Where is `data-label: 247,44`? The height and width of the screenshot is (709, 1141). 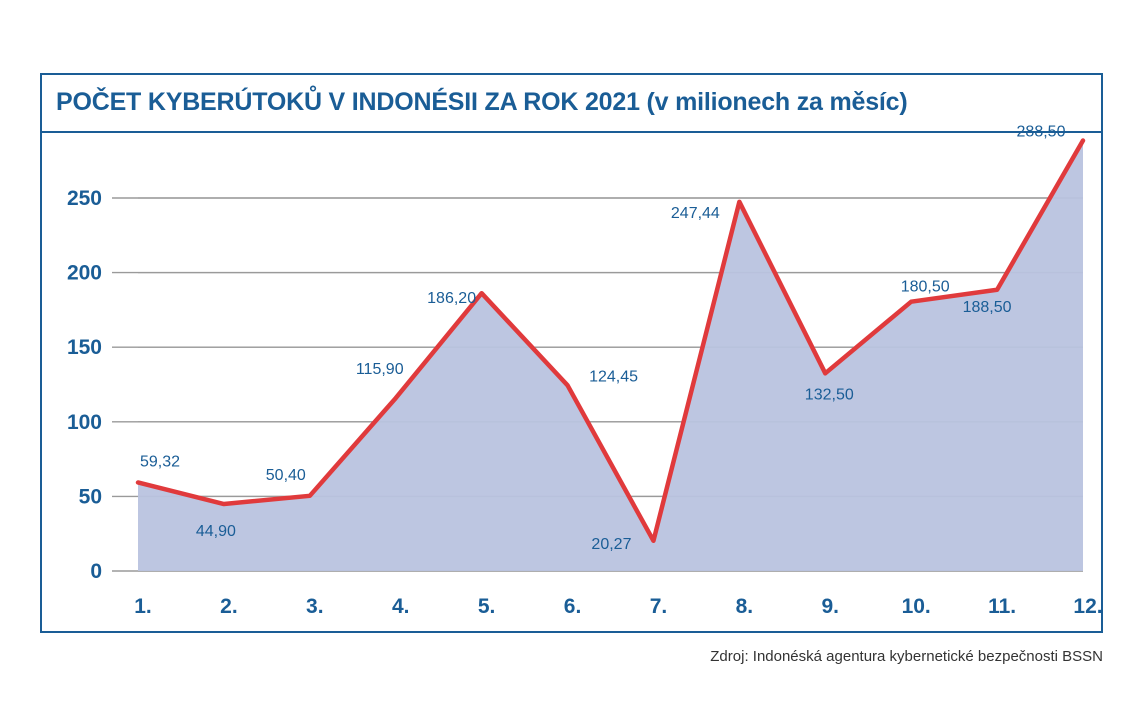
data-label: 247,44 is located at coordinates (695, 213).